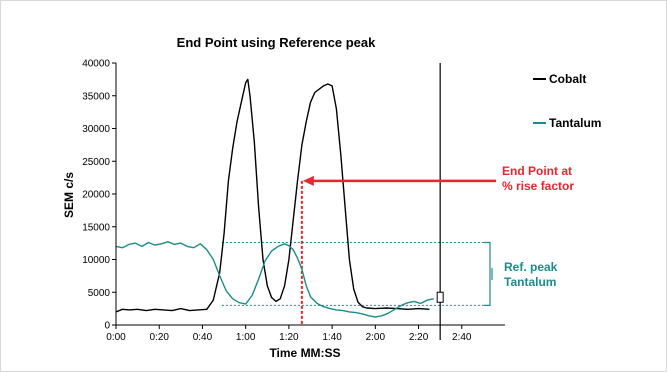  I want to click on y-tick-label: 30000, so click(96, 129).